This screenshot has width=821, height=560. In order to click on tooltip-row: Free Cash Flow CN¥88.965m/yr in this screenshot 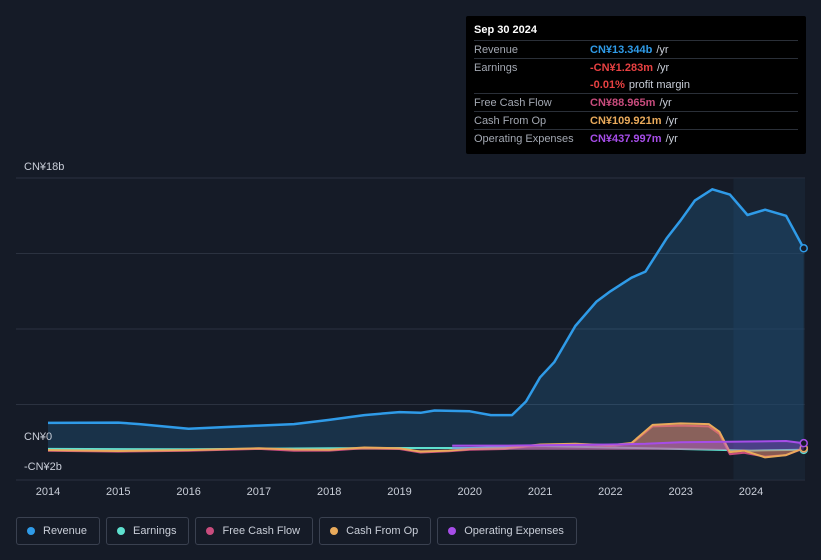, I will do `click(636, 102)`.